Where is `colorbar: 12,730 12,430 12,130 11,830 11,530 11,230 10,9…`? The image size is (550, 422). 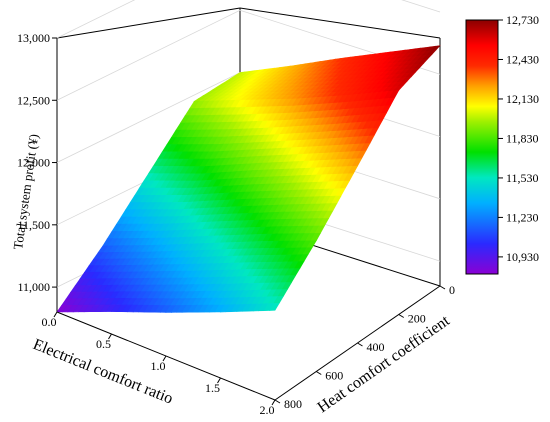
colorbar: 12,730 12,430 12,130 11,830 11,530 11,230 10,9… is located at coordinates (502, 144).